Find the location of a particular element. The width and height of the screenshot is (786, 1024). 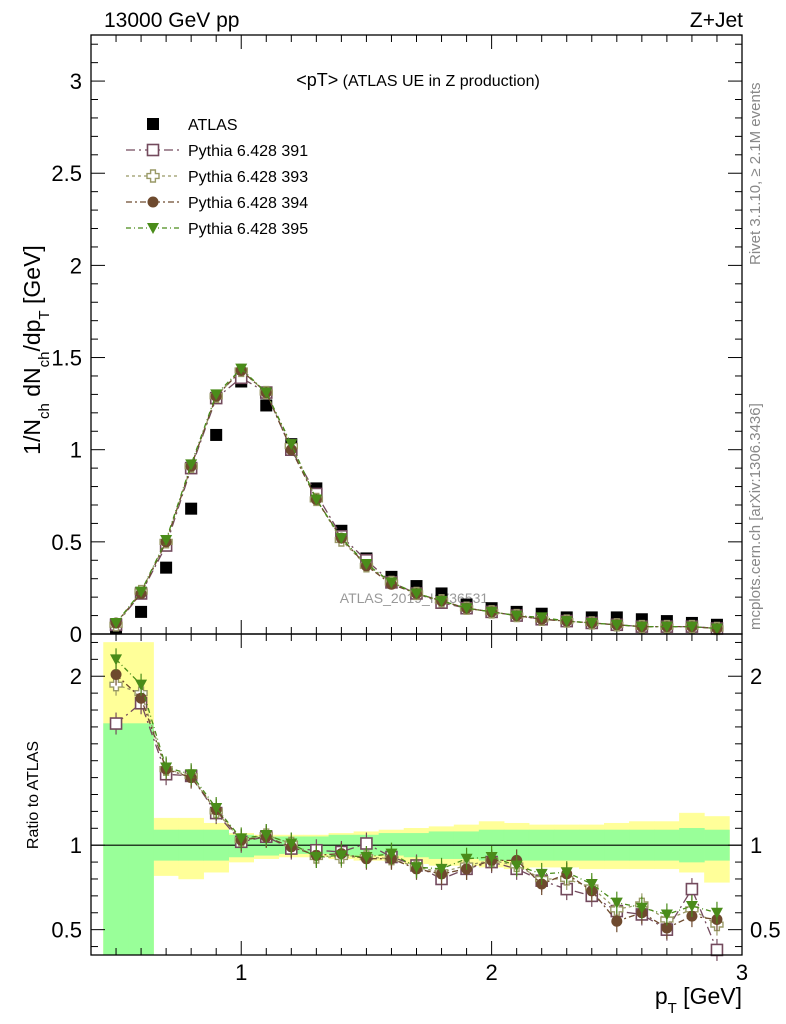

legend-label: Pythia 6.428 391 is located at coordinates (248, 151).